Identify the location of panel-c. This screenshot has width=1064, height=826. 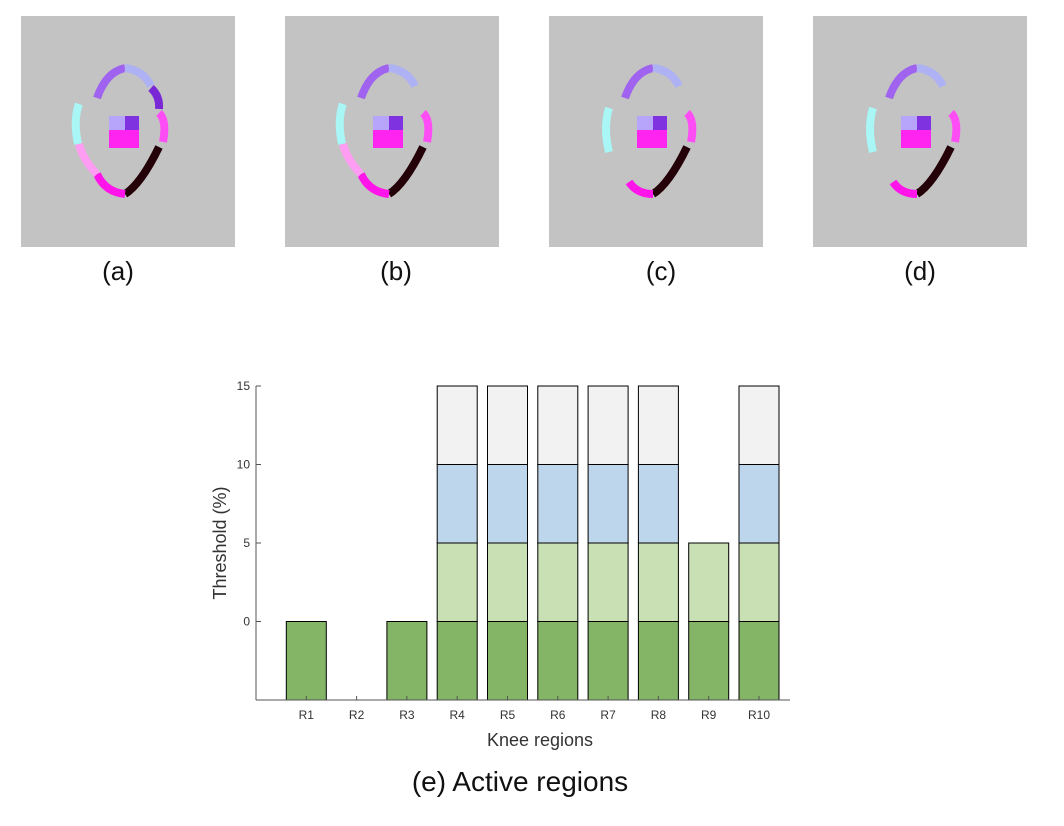
(656, 131).